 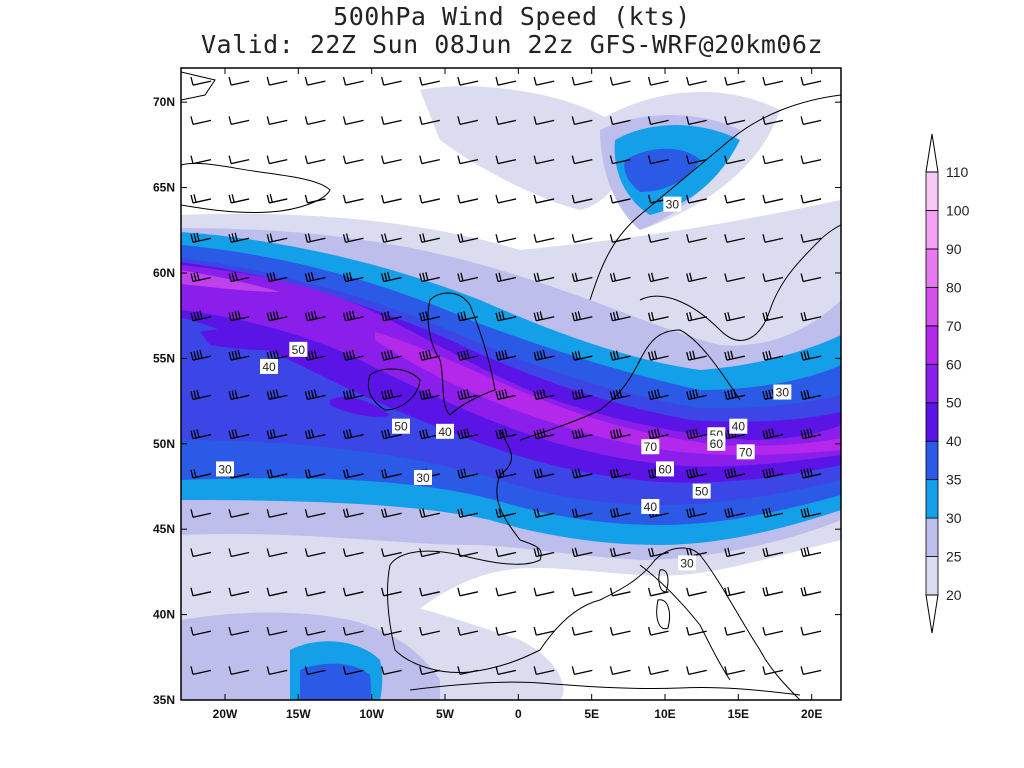 What do you see at coordinates (225, 714) in the screenshot?
I see `lon-tick-label: 20W` at bounding box center [225, 714].